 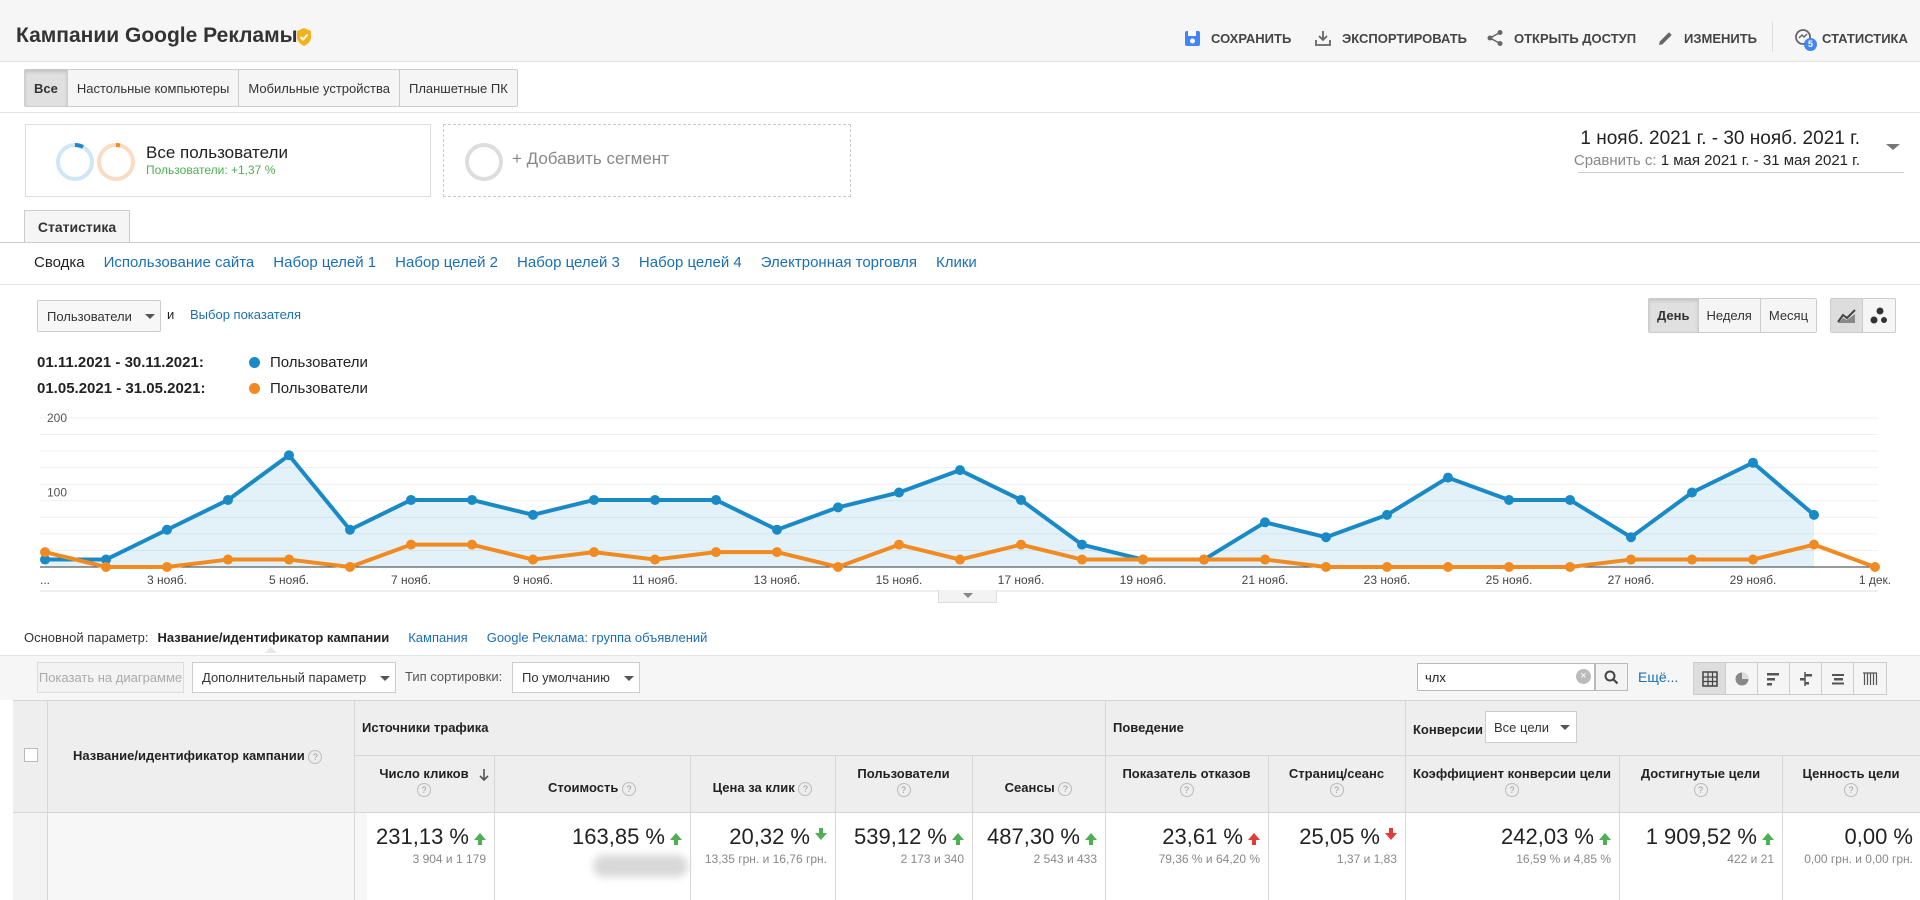 What do you see at coordinates (762, 788) in the screenshot?
I see `column-header-cpc: Цена за клик ?` at bounding box center [762, 788].